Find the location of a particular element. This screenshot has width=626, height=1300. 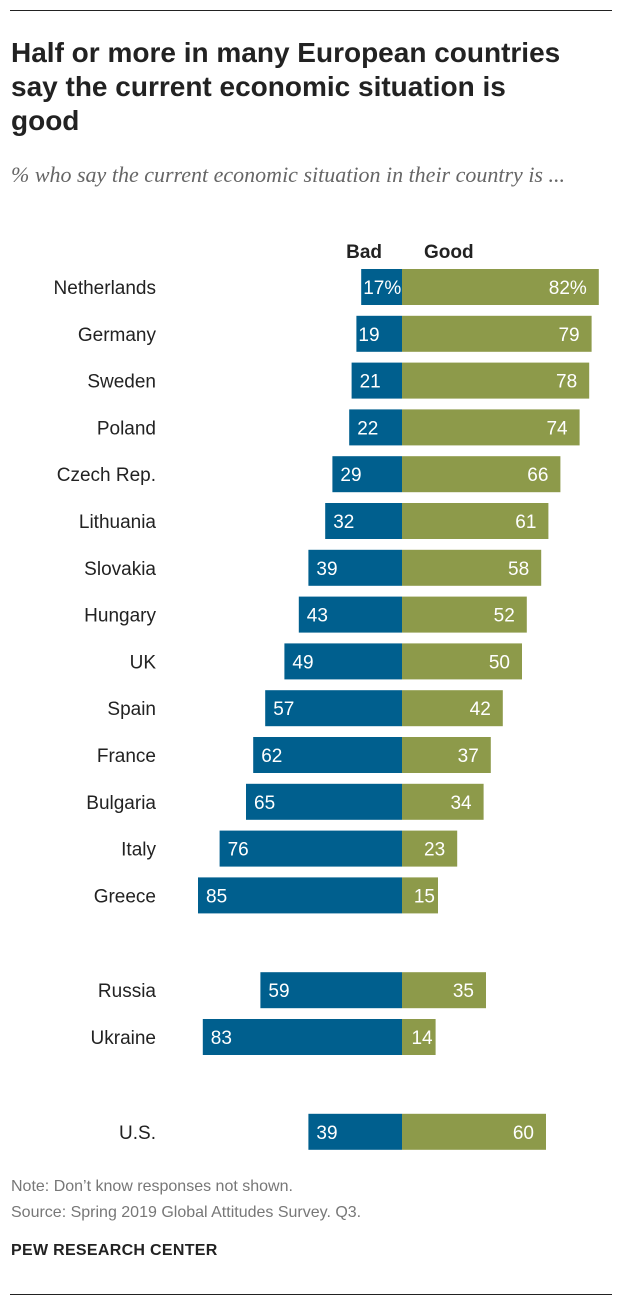

country-label-czech-rep: Czech Rep. is located at coordinates (106, 475).